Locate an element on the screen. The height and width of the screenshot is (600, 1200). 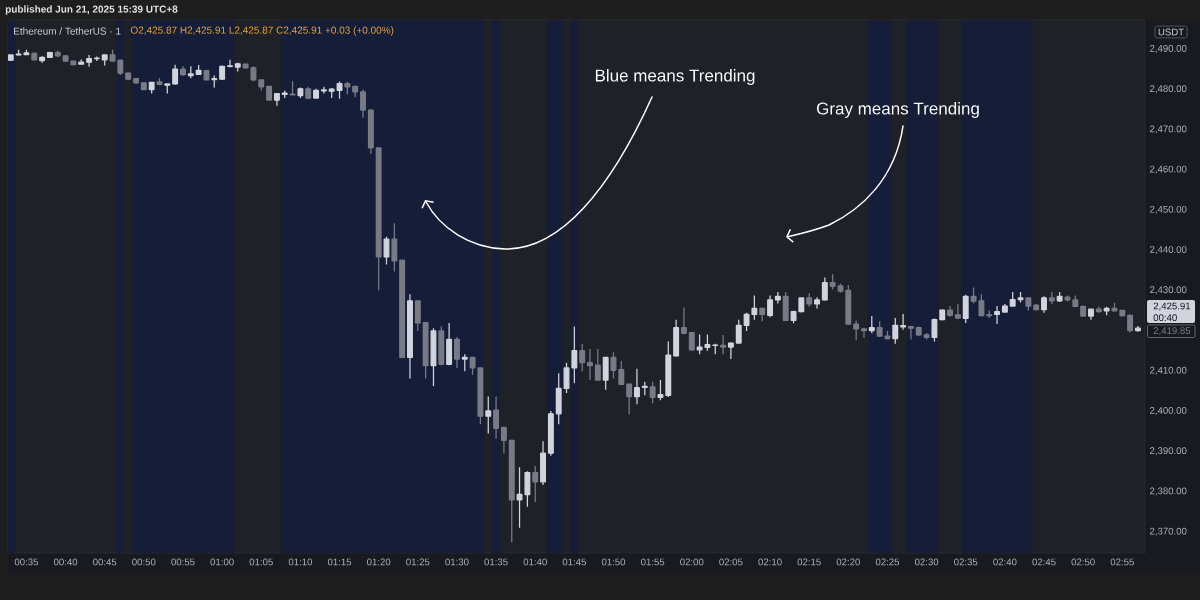
x-tick-label: 02:40 is located at coordinates (1005, 562).